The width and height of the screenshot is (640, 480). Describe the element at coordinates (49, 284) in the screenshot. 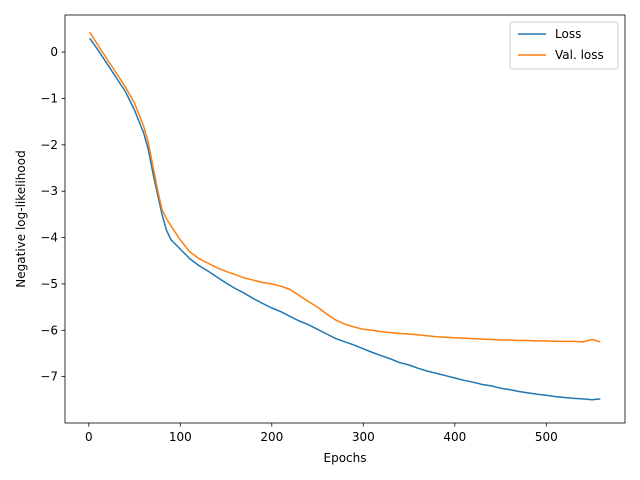

I see `y-tick-label: −5` at that location.